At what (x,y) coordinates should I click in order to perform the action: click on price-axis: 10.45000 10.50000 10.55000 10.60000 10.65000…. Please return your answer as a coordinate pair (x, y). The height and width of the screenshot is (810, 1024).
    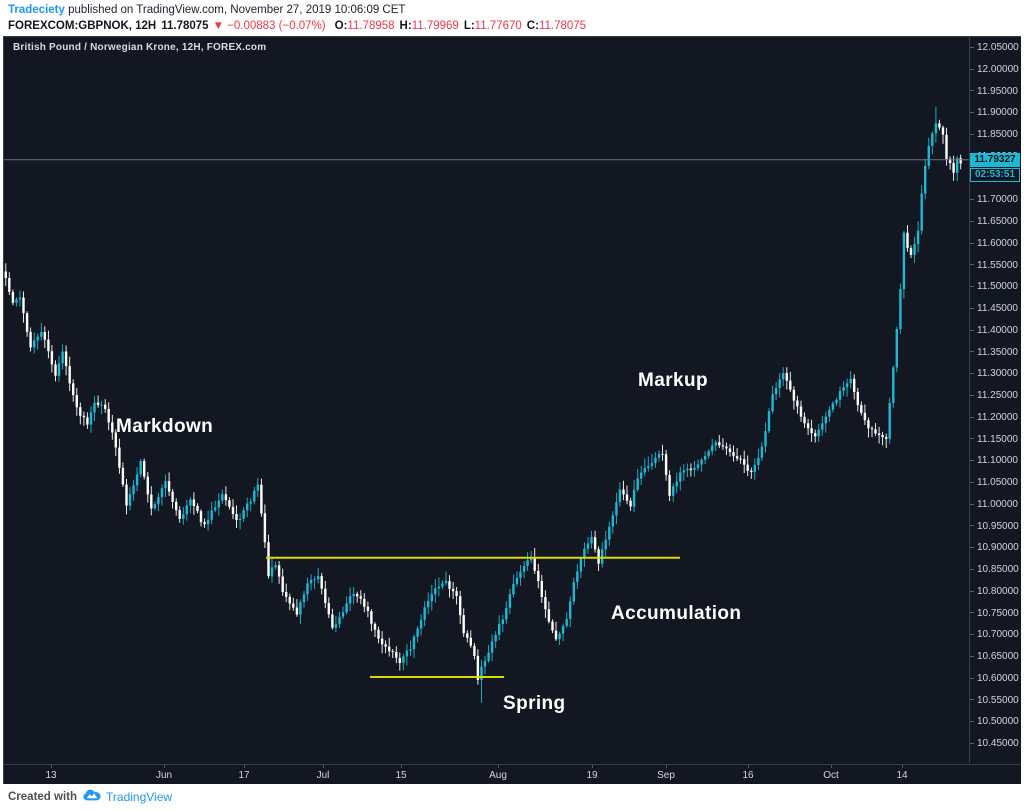
    Looking at the image, I should click on (995, 400).